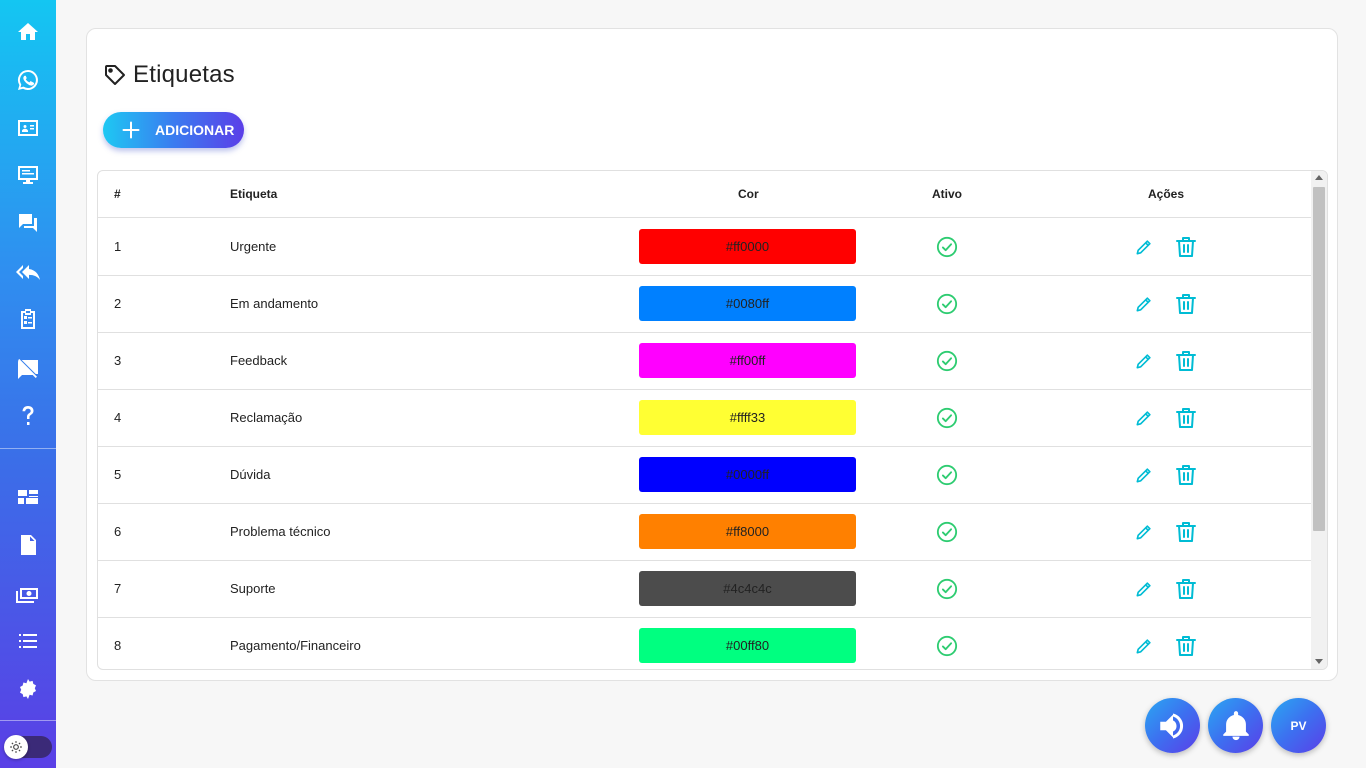  Describe the element at coordinates (28, 448) in the screenshot. I see `sidebar-divider` at that location.